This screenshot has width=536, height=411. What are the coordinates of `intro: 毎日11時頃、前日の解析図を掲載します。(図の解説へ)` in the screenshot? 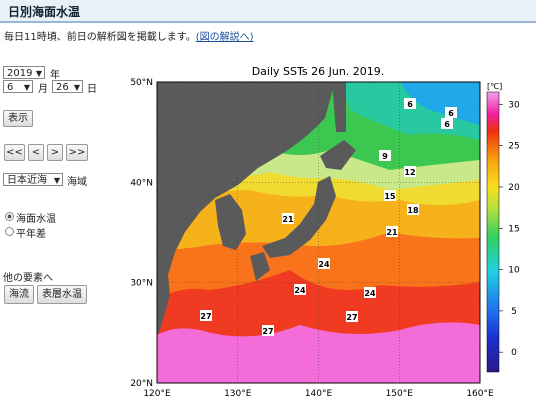 It's located at (129, 35).